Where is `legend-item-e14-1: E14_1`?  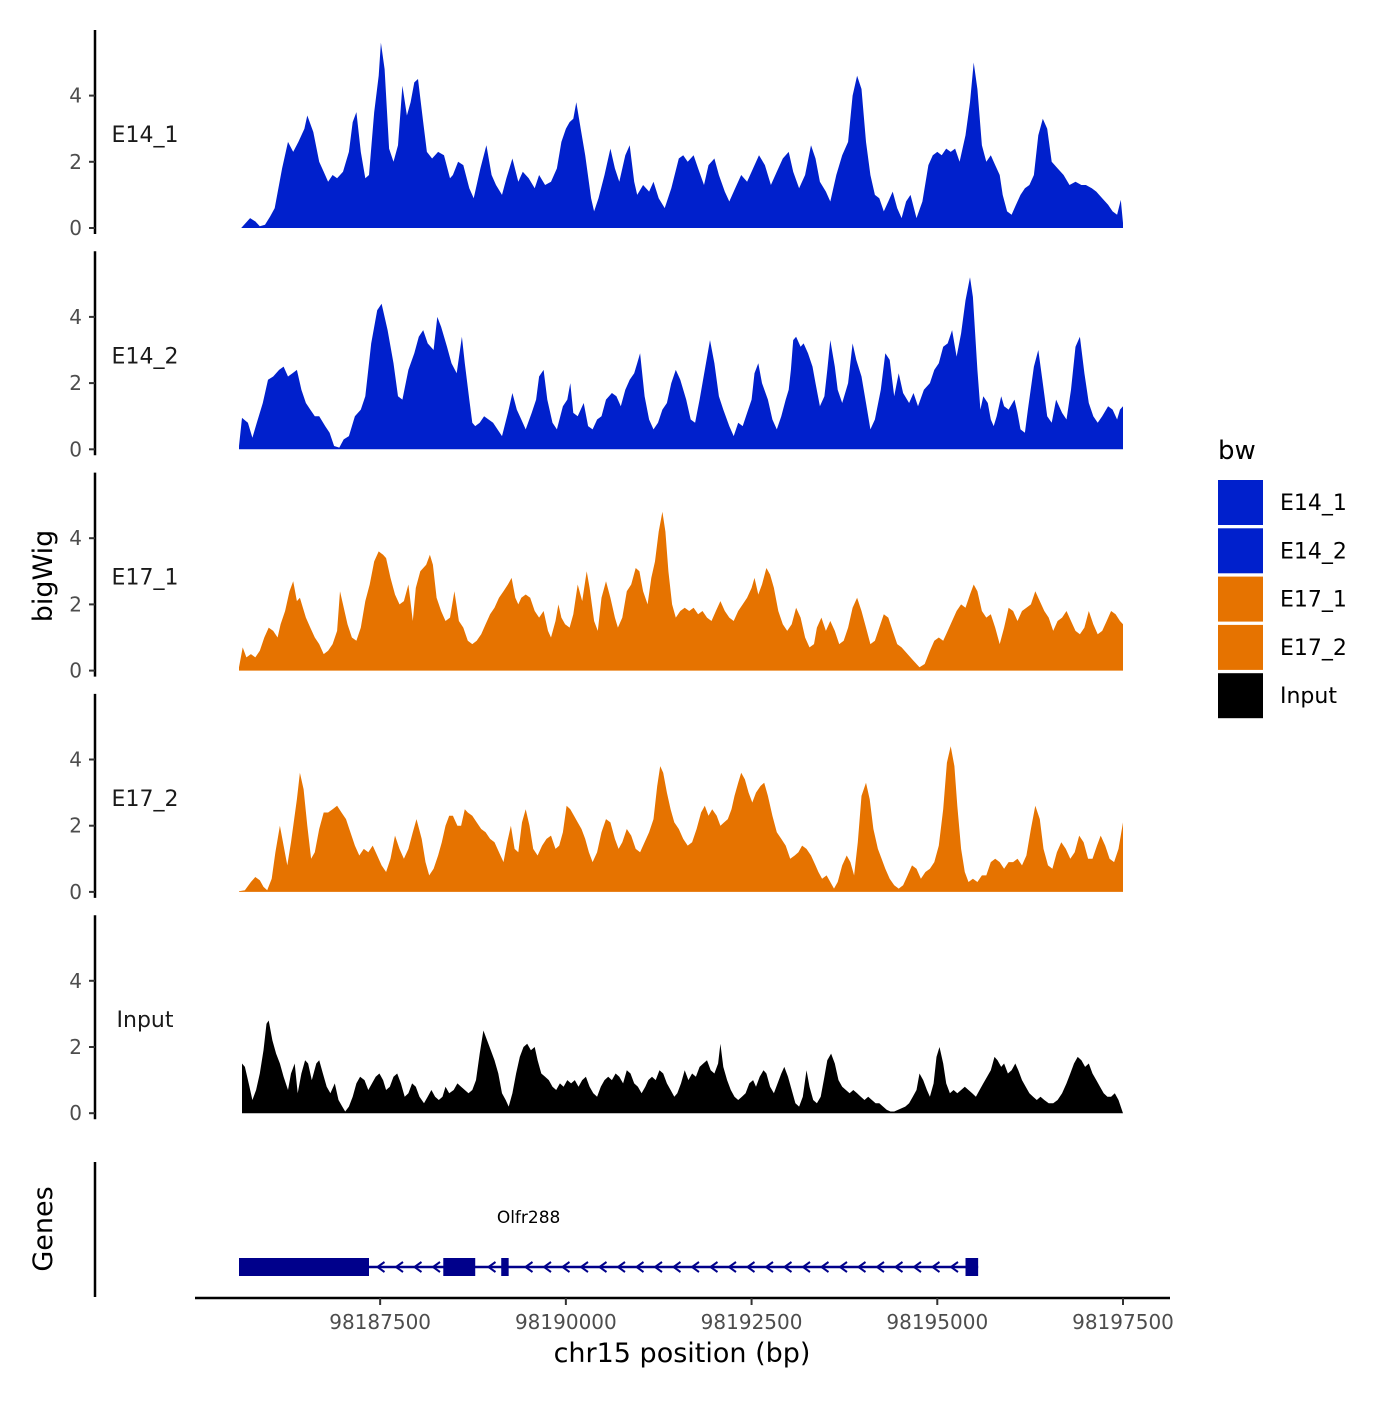
legend-item-e14-1: E14_1 is located at coordinates (1282, 502).